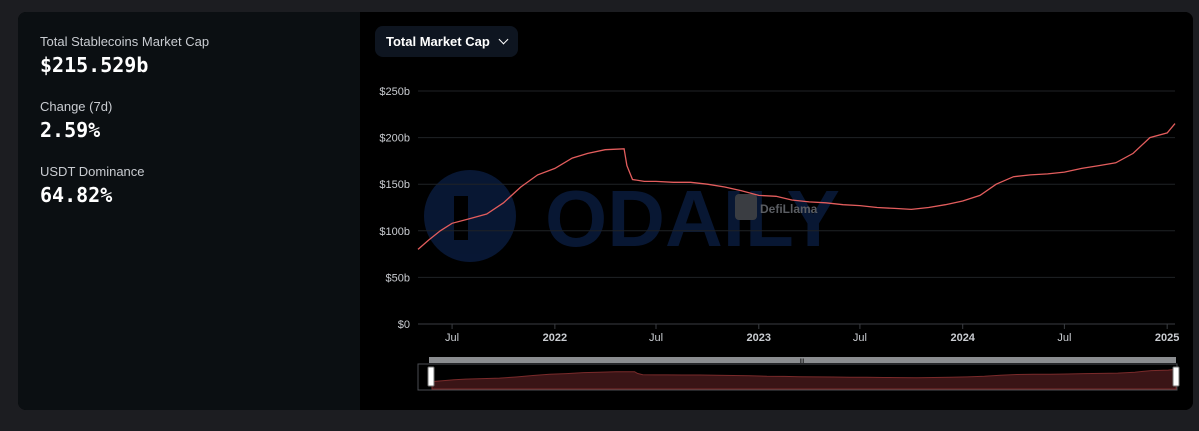 The image size is (1199, 431). I want to click on y-tick-label: $200b, so click(394, 139).